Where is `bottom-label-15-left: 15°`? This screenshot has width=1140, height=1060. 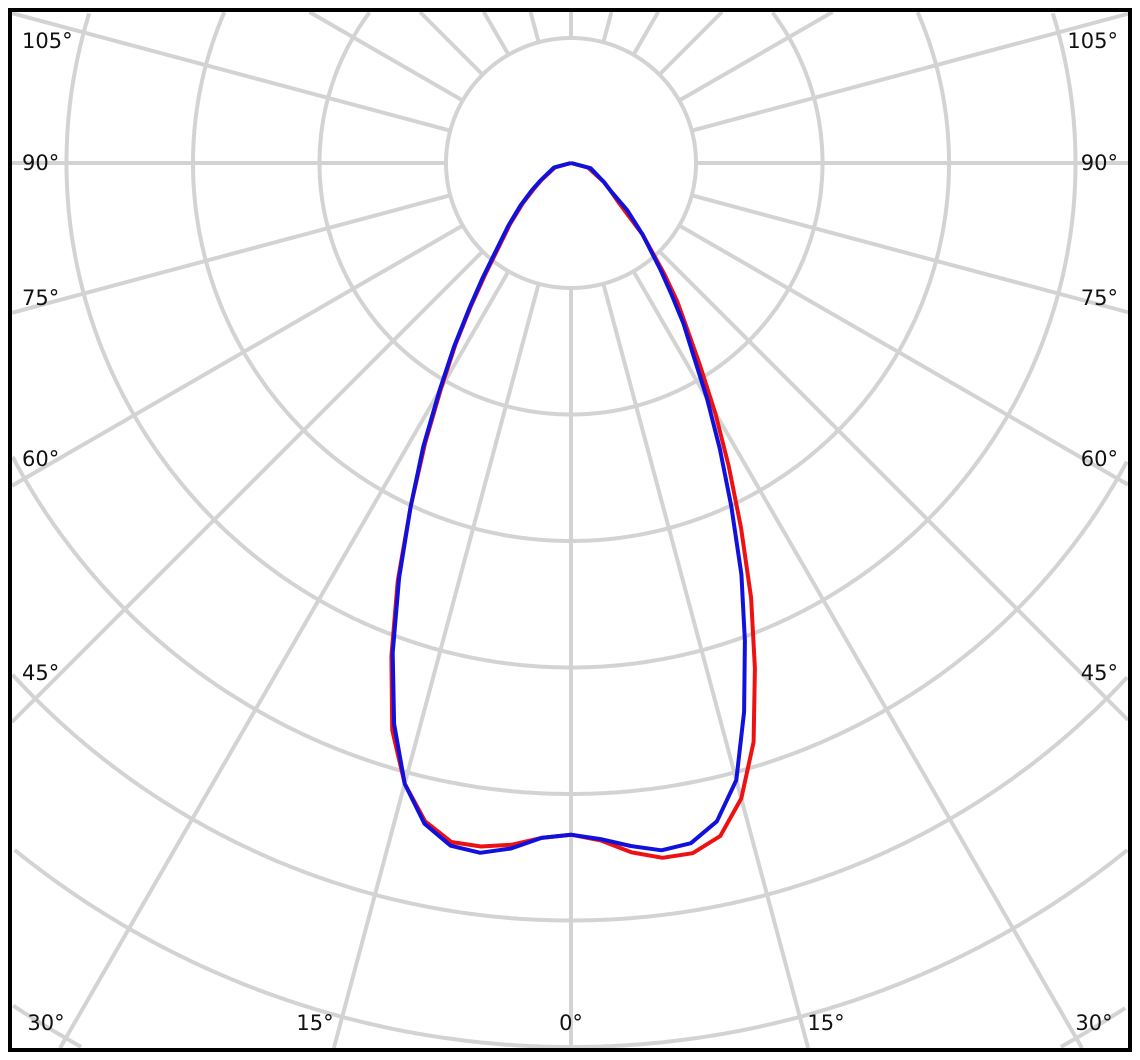
bottom-label-15-left: 15° is located at coordinates (314, 1023).